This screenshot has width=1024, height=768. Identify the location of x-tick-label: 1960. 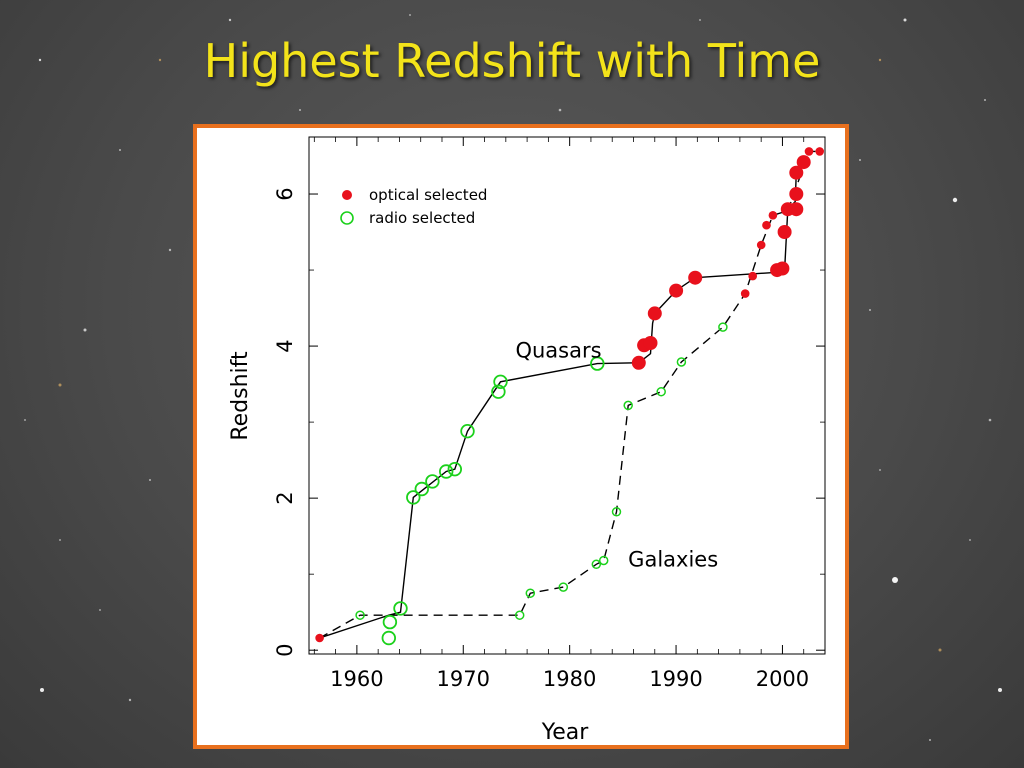
(356, 679).